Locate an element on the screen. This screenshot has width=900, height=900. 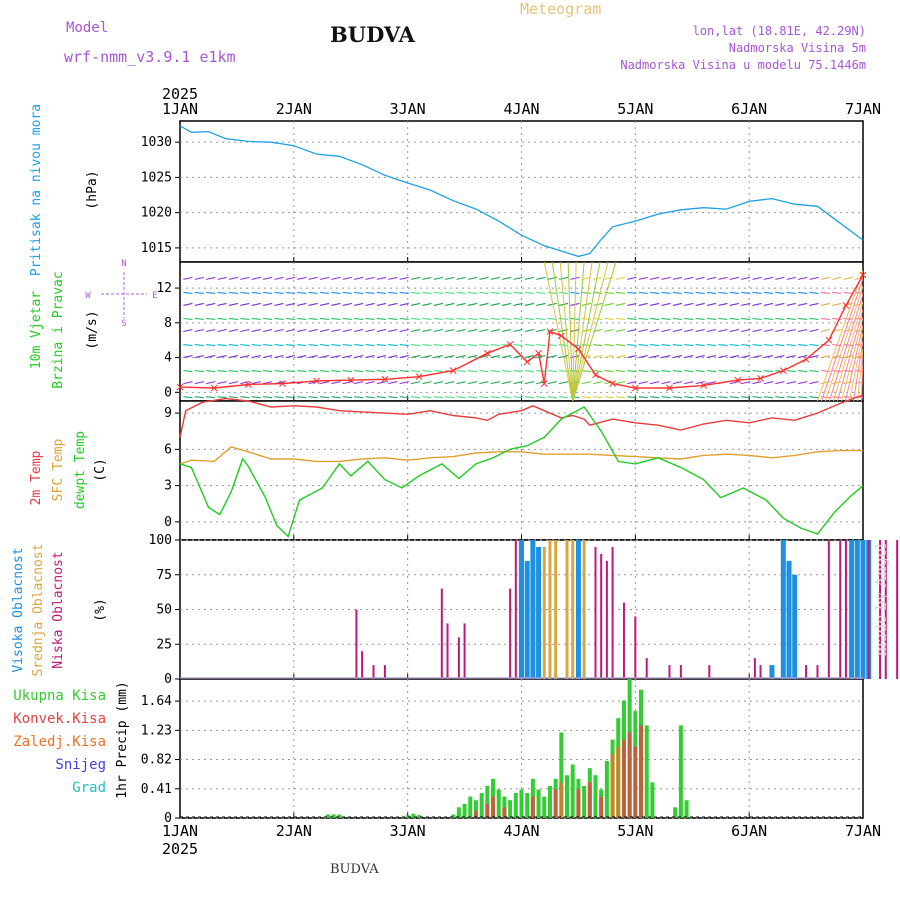
elevation-text: Nadmorska Visina 5m is located at coordinates (797, 48).